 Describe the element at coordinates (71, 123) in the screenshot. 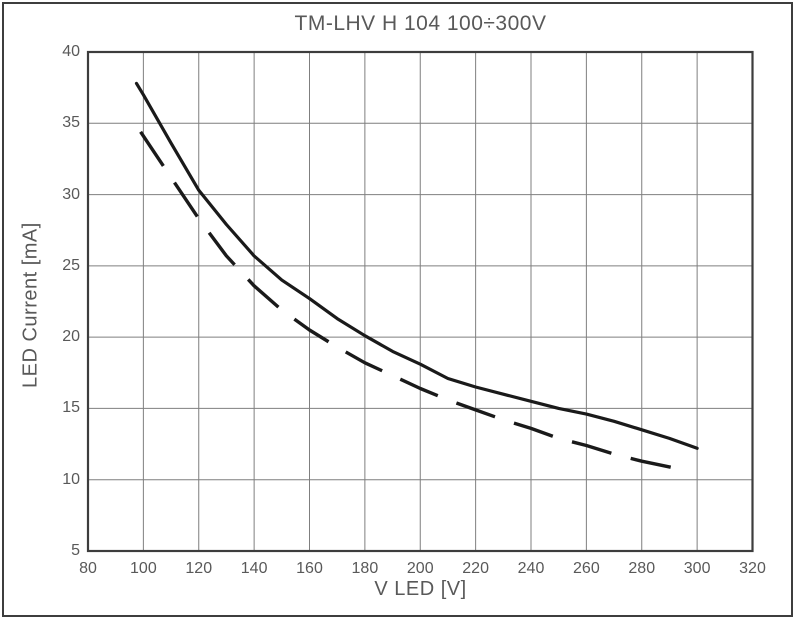

I see `y-tick-label: 35` at that location.